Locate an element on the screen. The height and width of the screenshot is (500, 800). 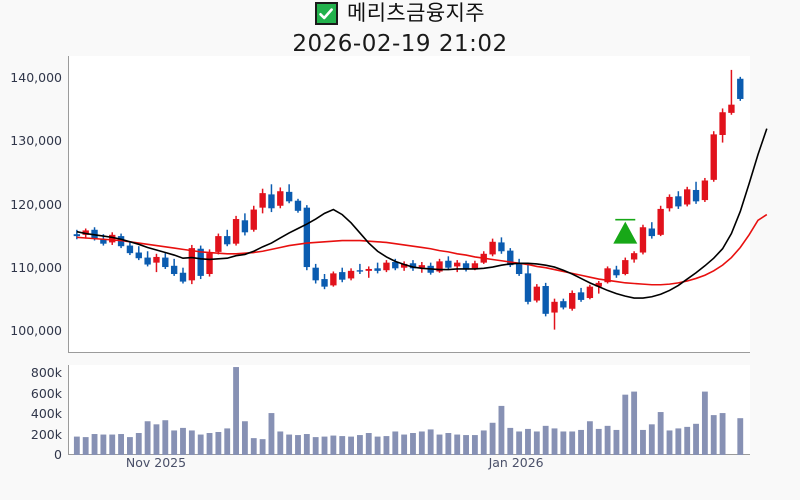
price-axis-tick-label: 130,000 is located at coordinates (36, 141).